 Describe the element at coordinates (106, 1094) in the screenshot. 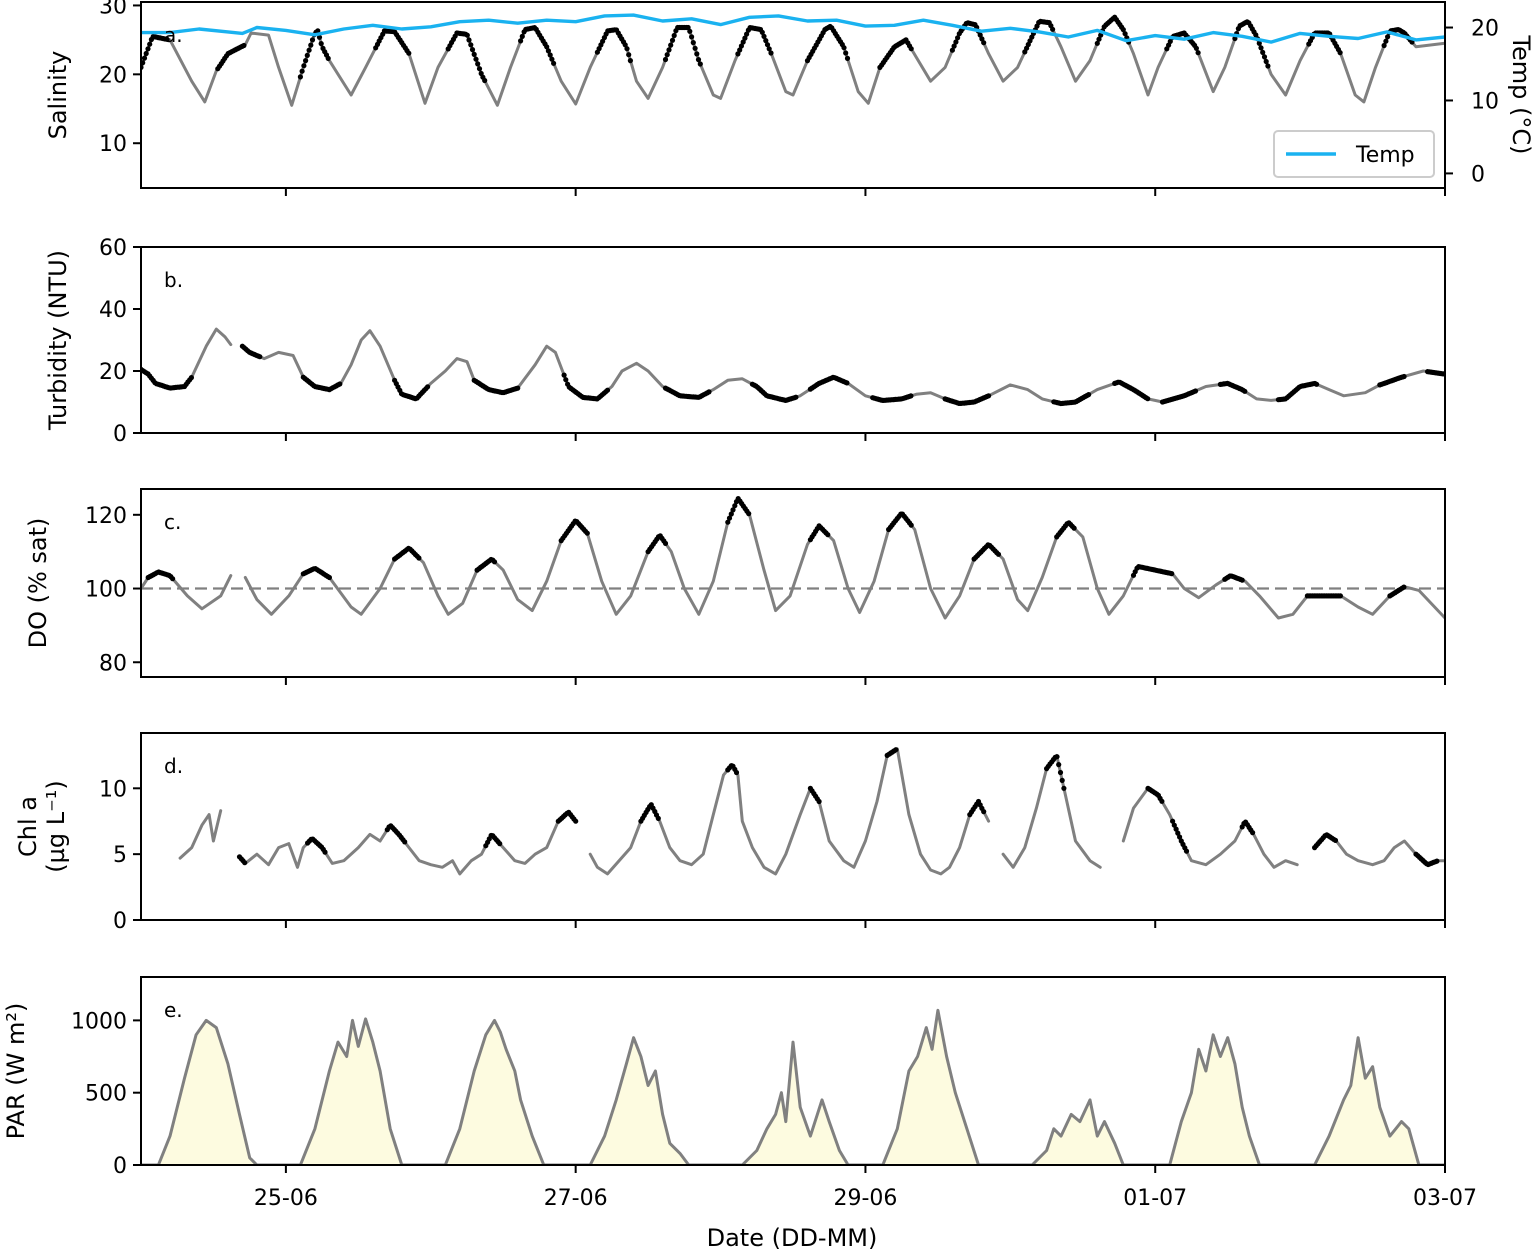

I see `y-tick-label: 500` at that location.